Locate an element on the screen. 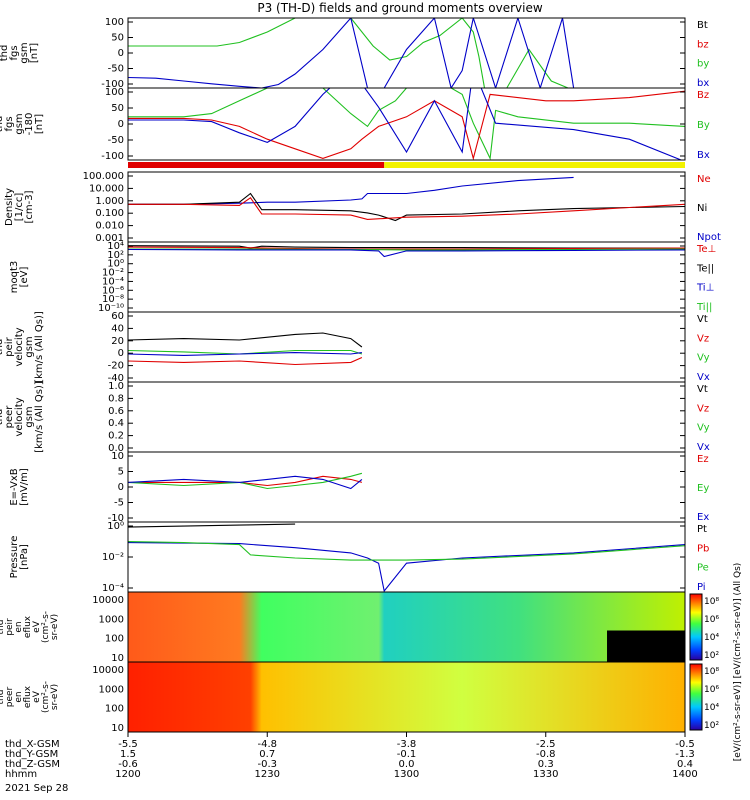 This screenshot has height=800, width=750. legend-entry: Ne is located at coordinates (704, 179).